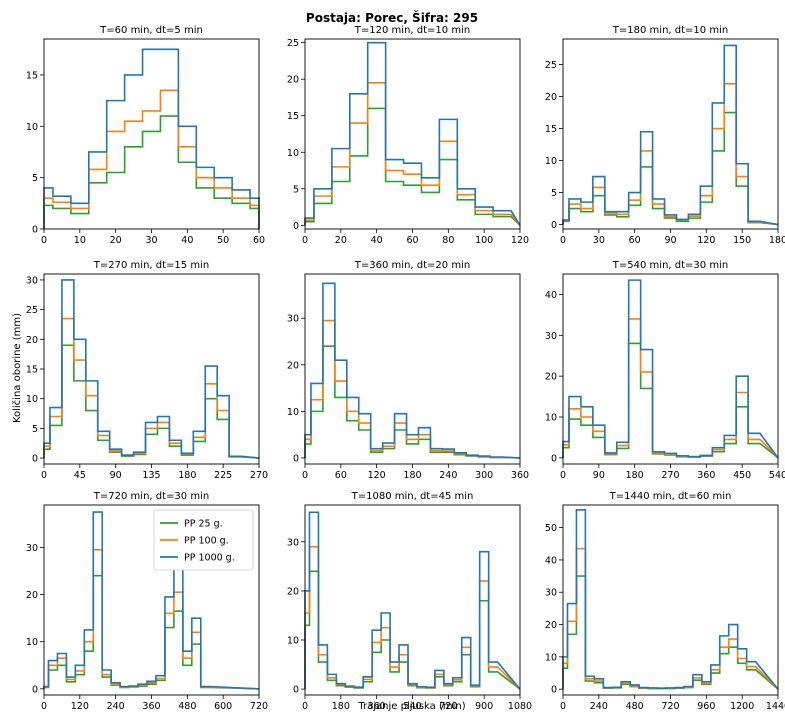 This screenshot has width=785, height=713. Describe the element at coordinates (412, 265) in the screenshot. I see `panel-title: T=360 min, dt=20 min` at that location.